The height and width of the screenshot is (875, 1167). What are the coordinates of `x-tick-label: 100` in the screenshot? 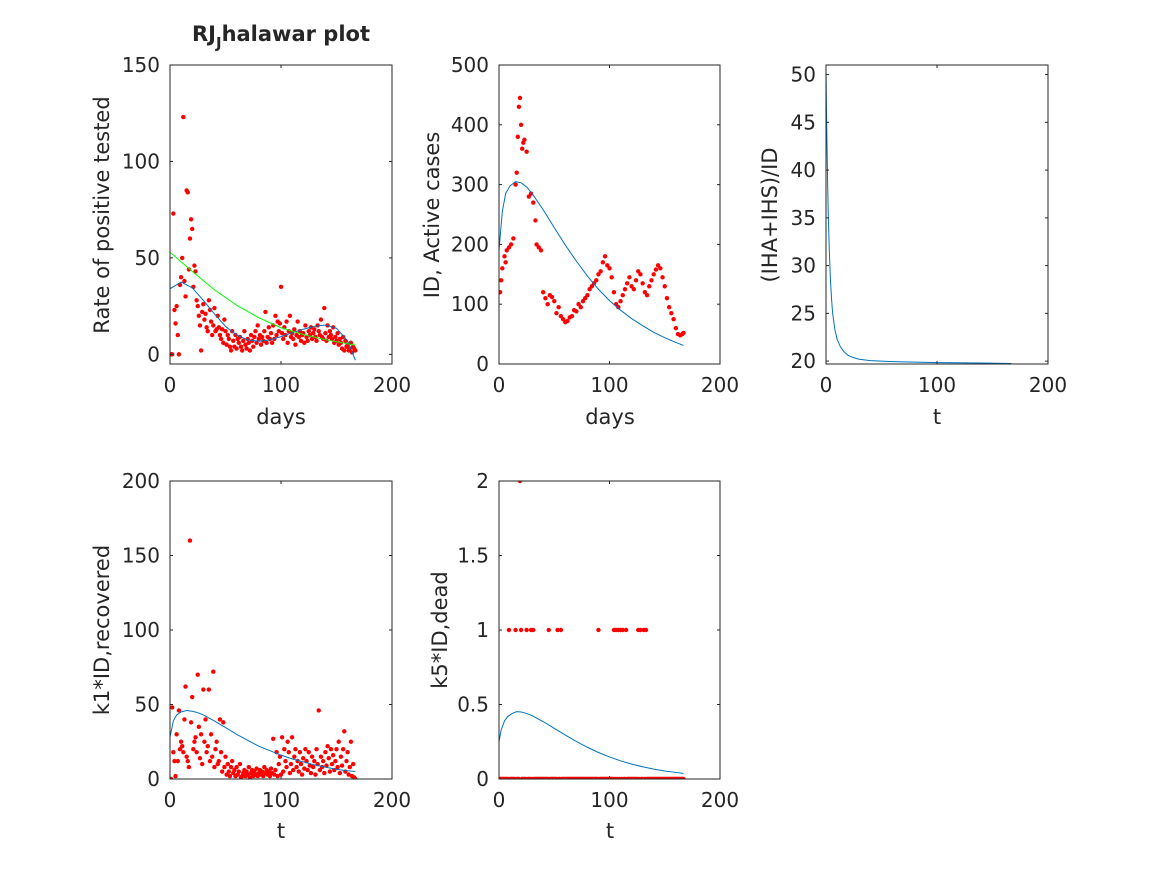 It's located at (609, 385).